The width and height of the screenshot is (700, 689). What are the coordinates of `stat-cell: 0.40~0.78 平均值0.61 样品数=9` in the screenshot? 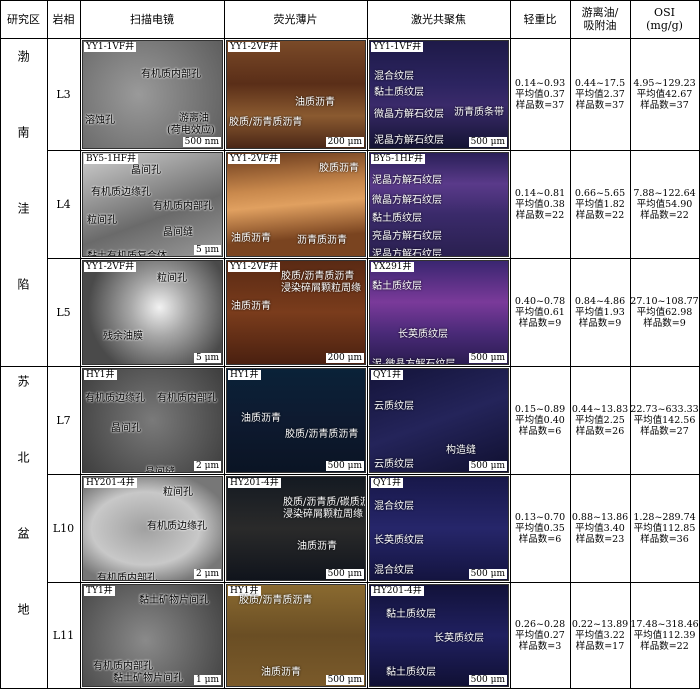 It's located at (540, 312).